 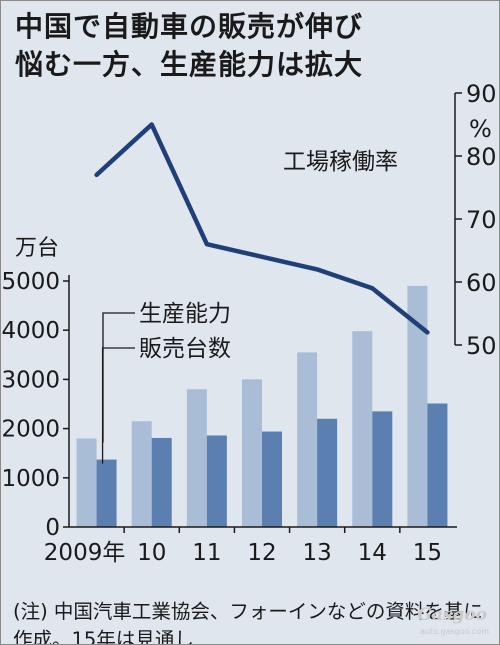 What do you see at coordinates (481, 220) in the screenshot?
I see `right-tick-label-2: 70` at bounding box center [481, 220].